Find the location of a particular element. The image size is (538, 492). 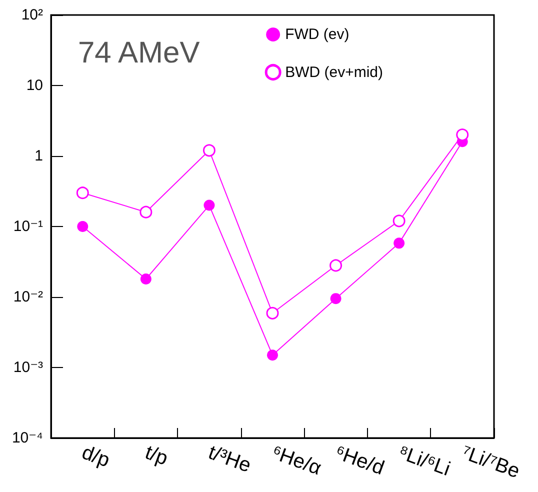

x-tick-label: d/p is located at coordinates (95, 457).